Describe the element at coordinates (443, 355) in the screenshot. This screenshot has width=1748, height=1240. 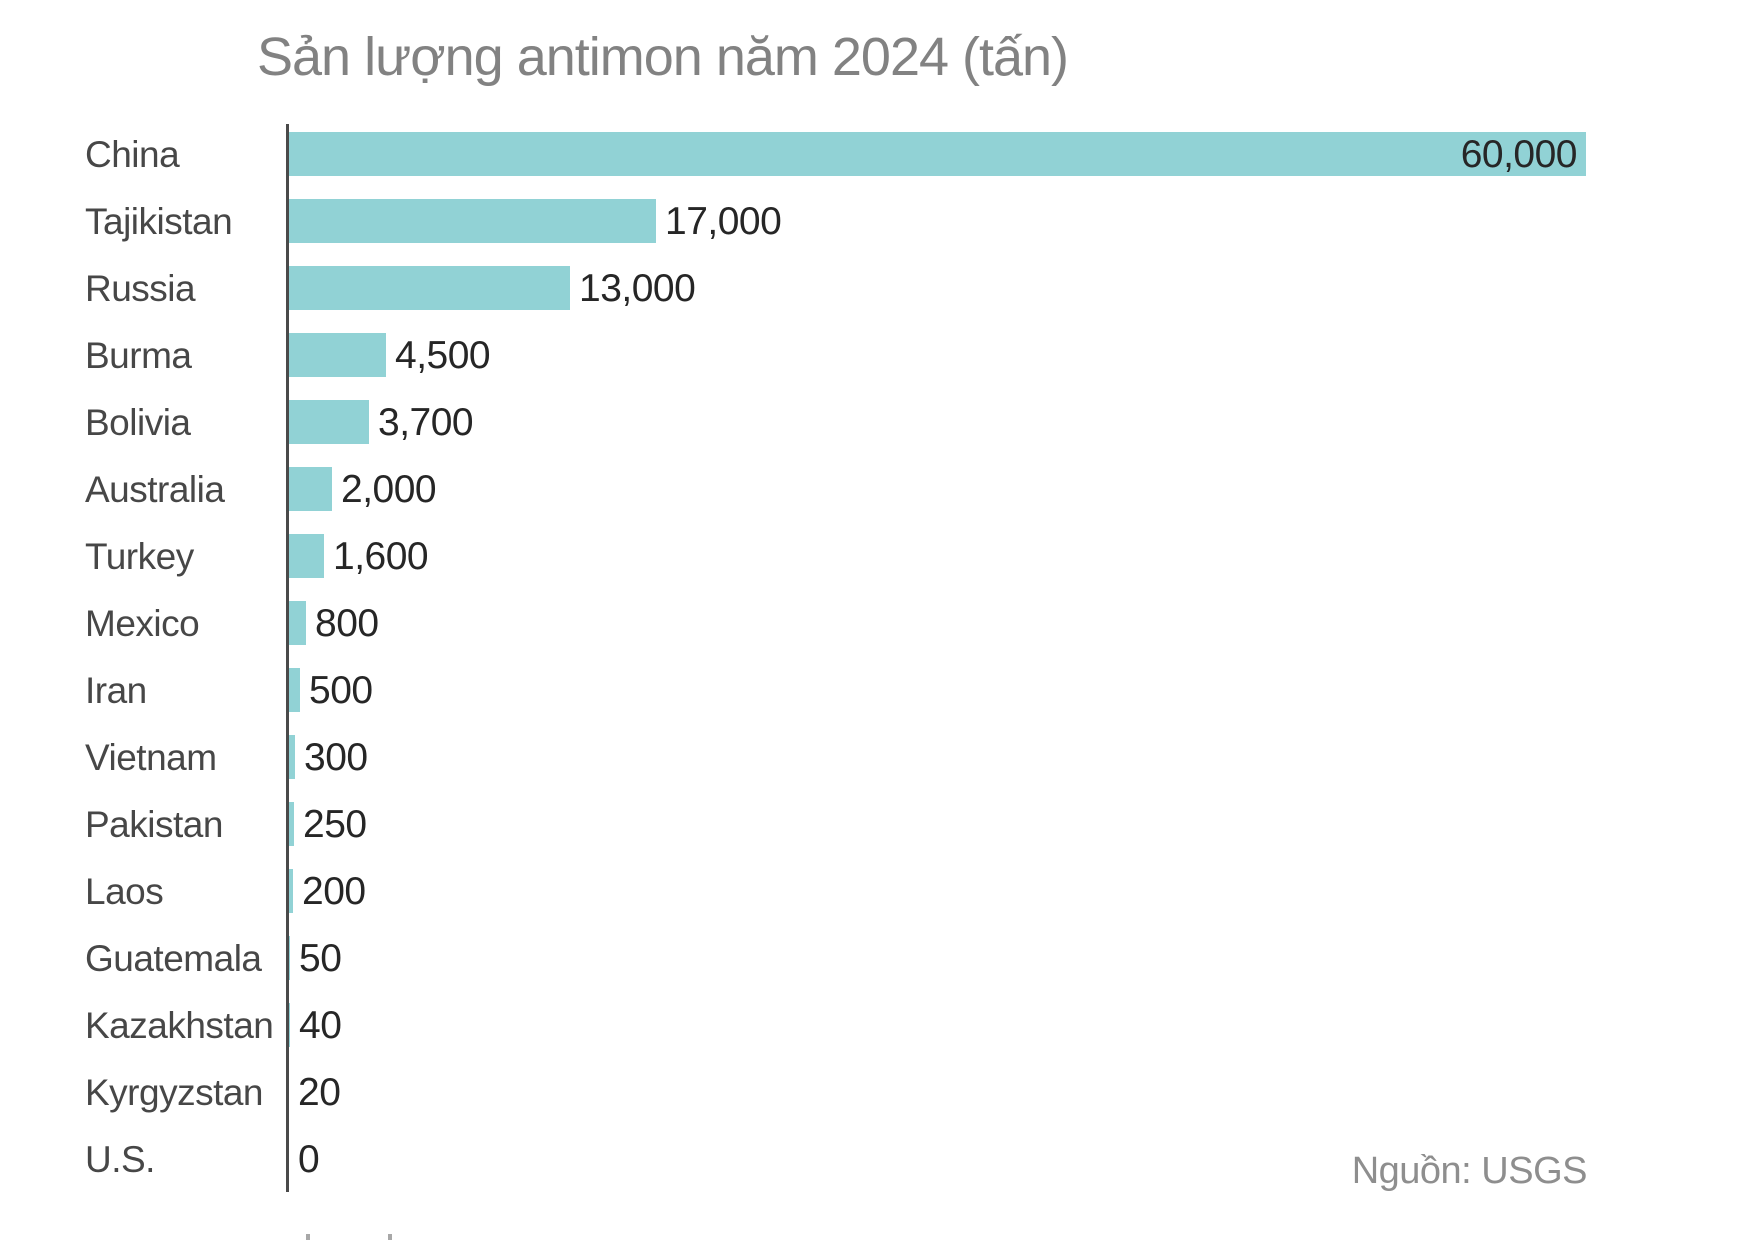
I see `value-label: 4,500` at that location.